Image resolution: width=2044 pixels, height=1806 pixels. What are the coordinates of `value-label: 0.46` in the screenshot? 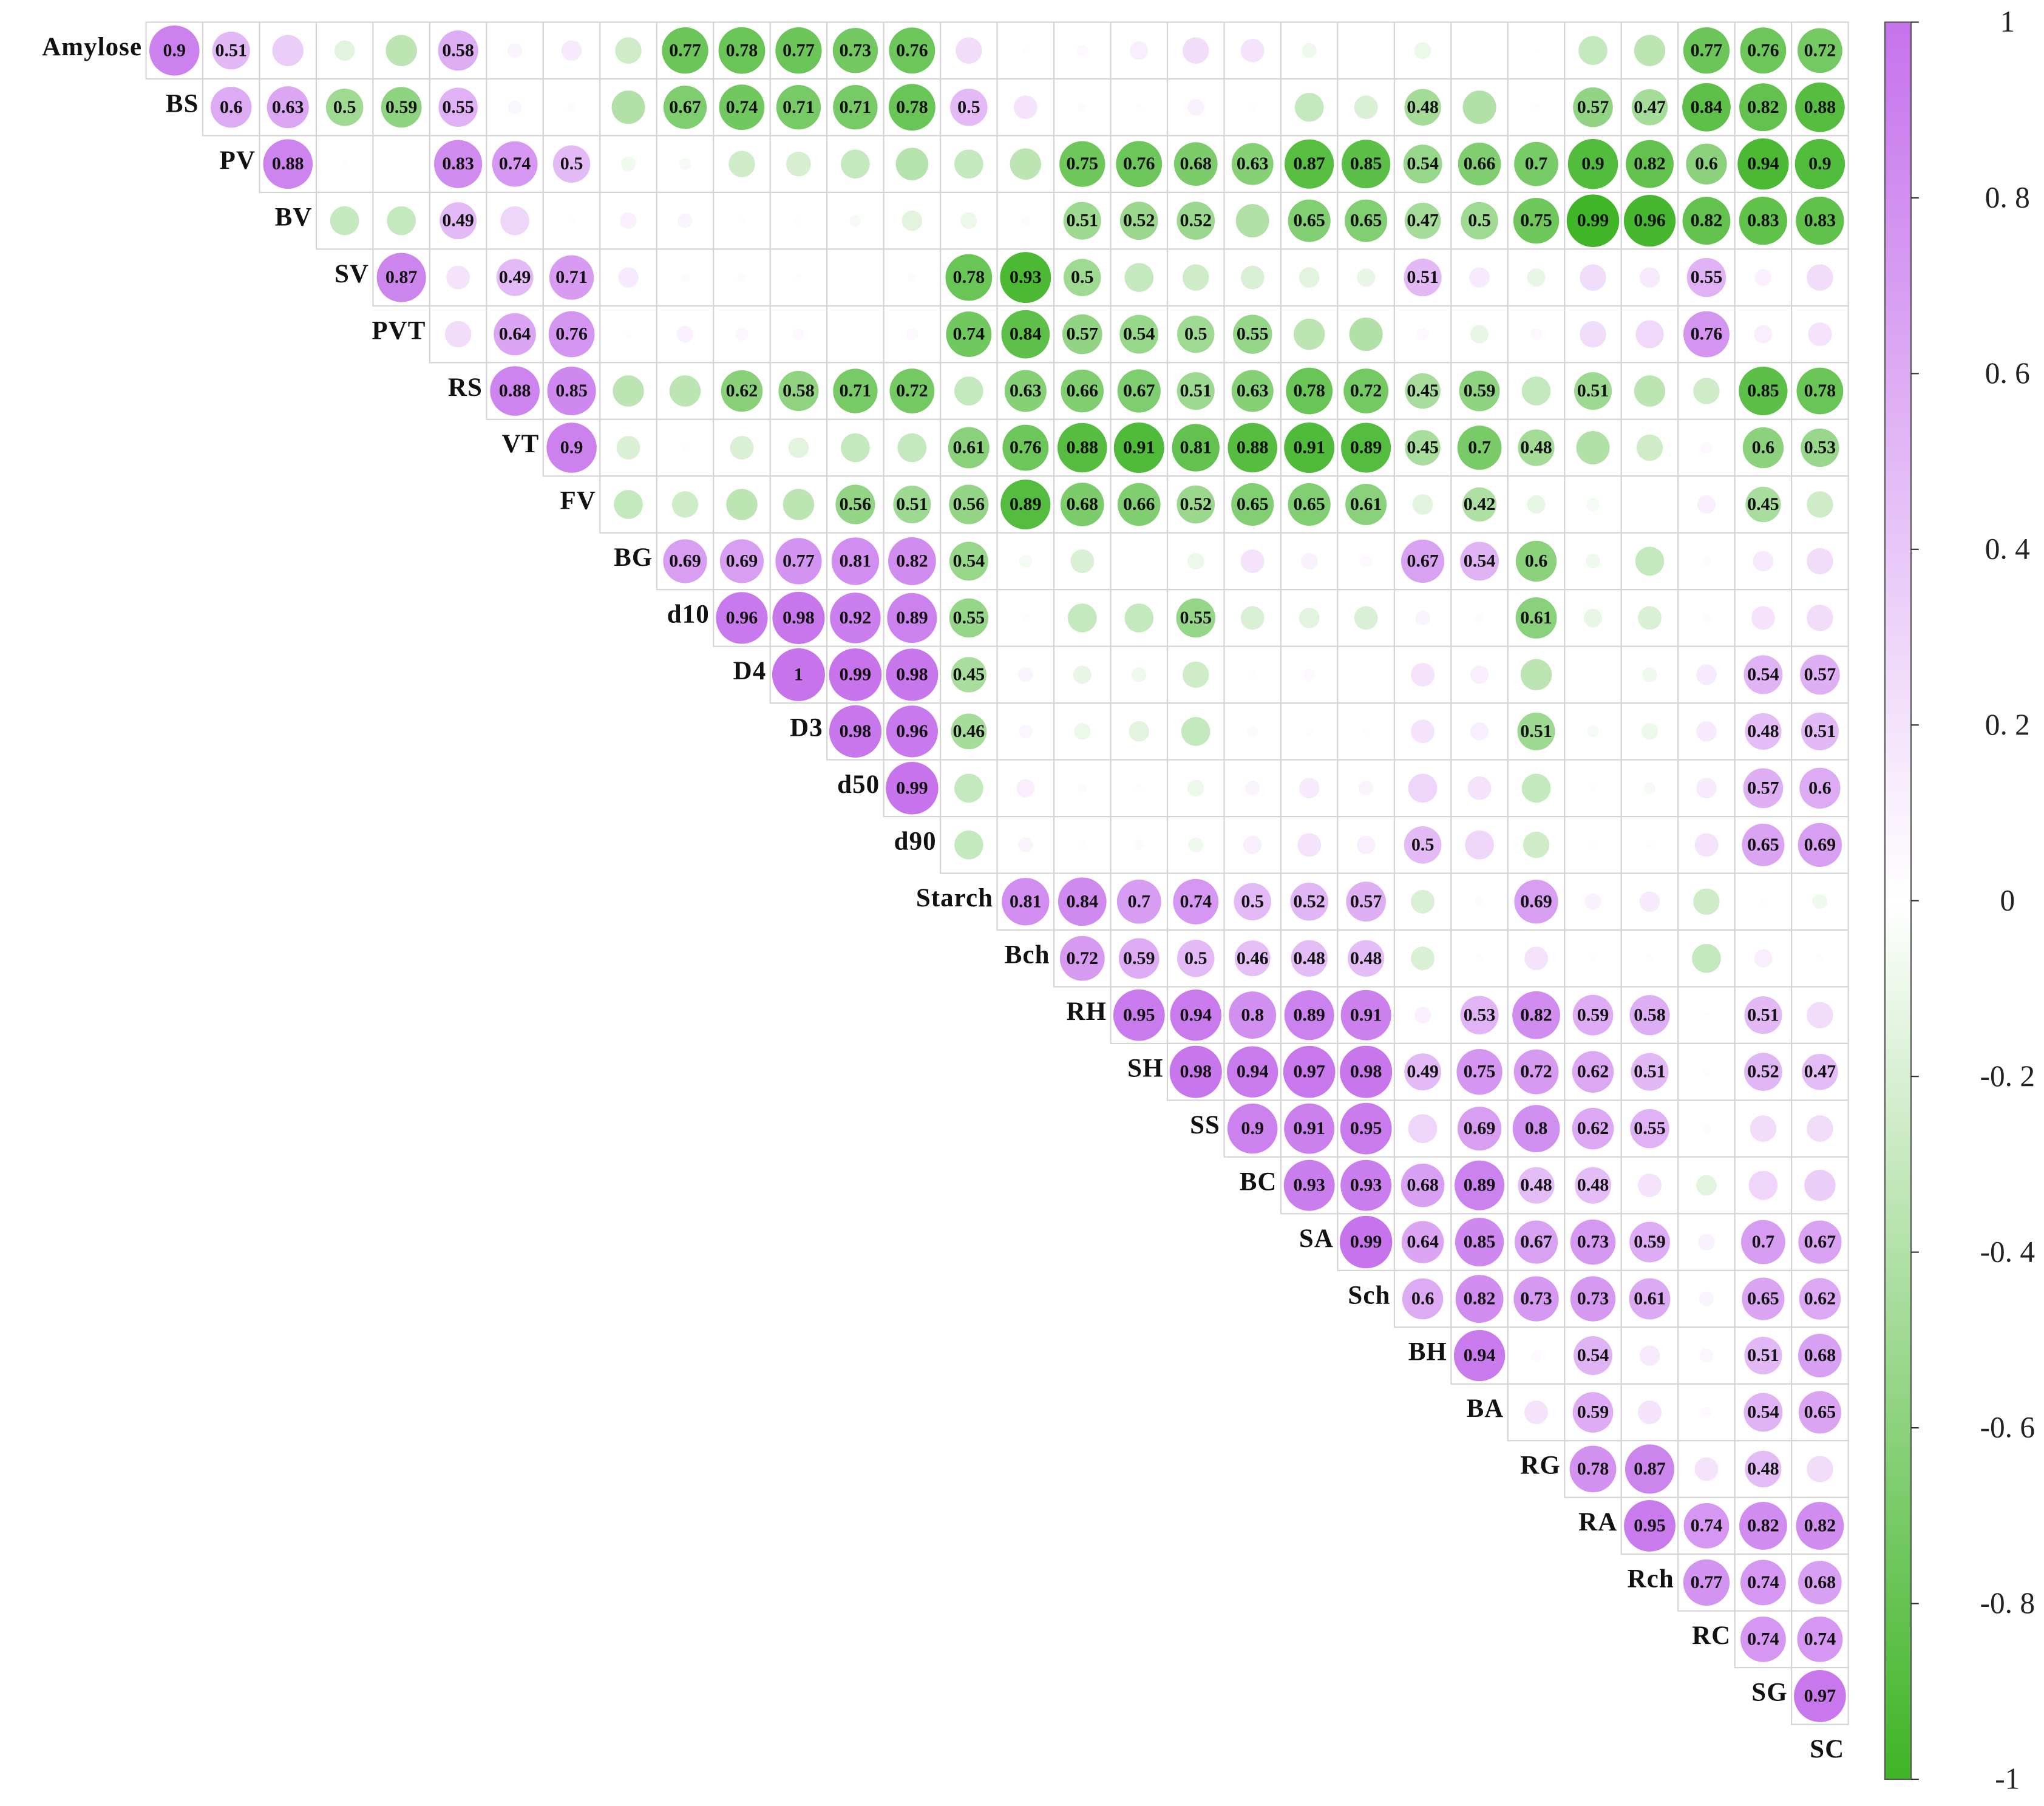 It's located at (1253, 958).